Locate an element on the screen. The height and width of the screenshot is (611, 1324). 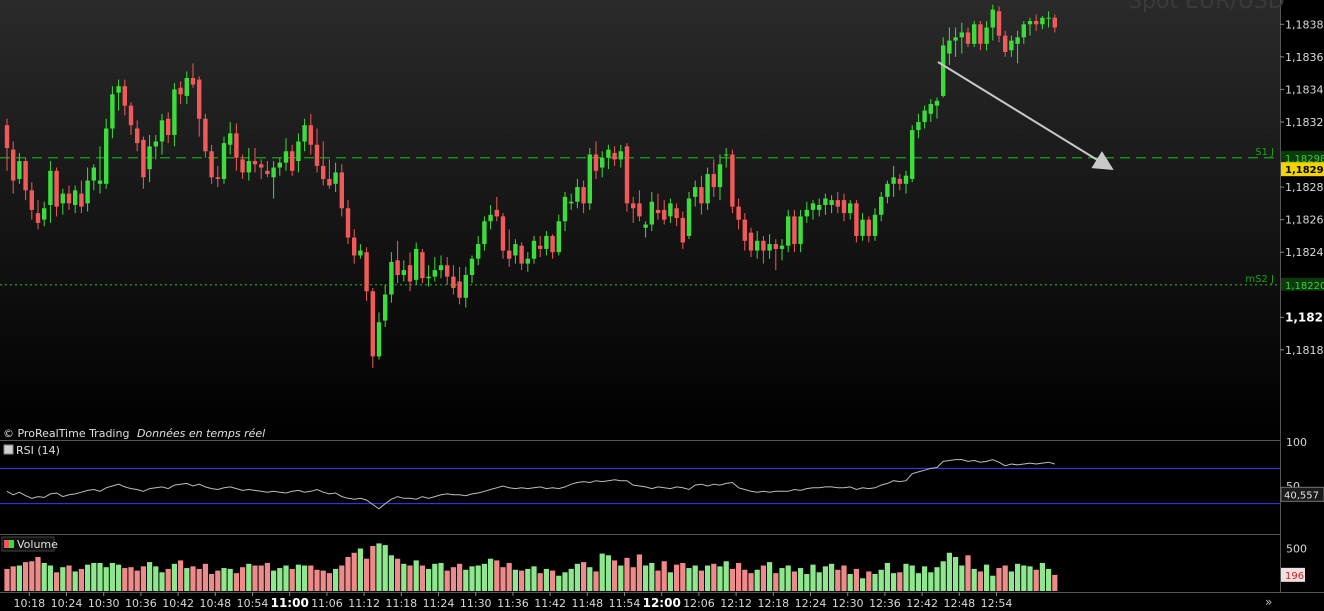
rsi-legend-swatch is located at coordinates (8, 449).